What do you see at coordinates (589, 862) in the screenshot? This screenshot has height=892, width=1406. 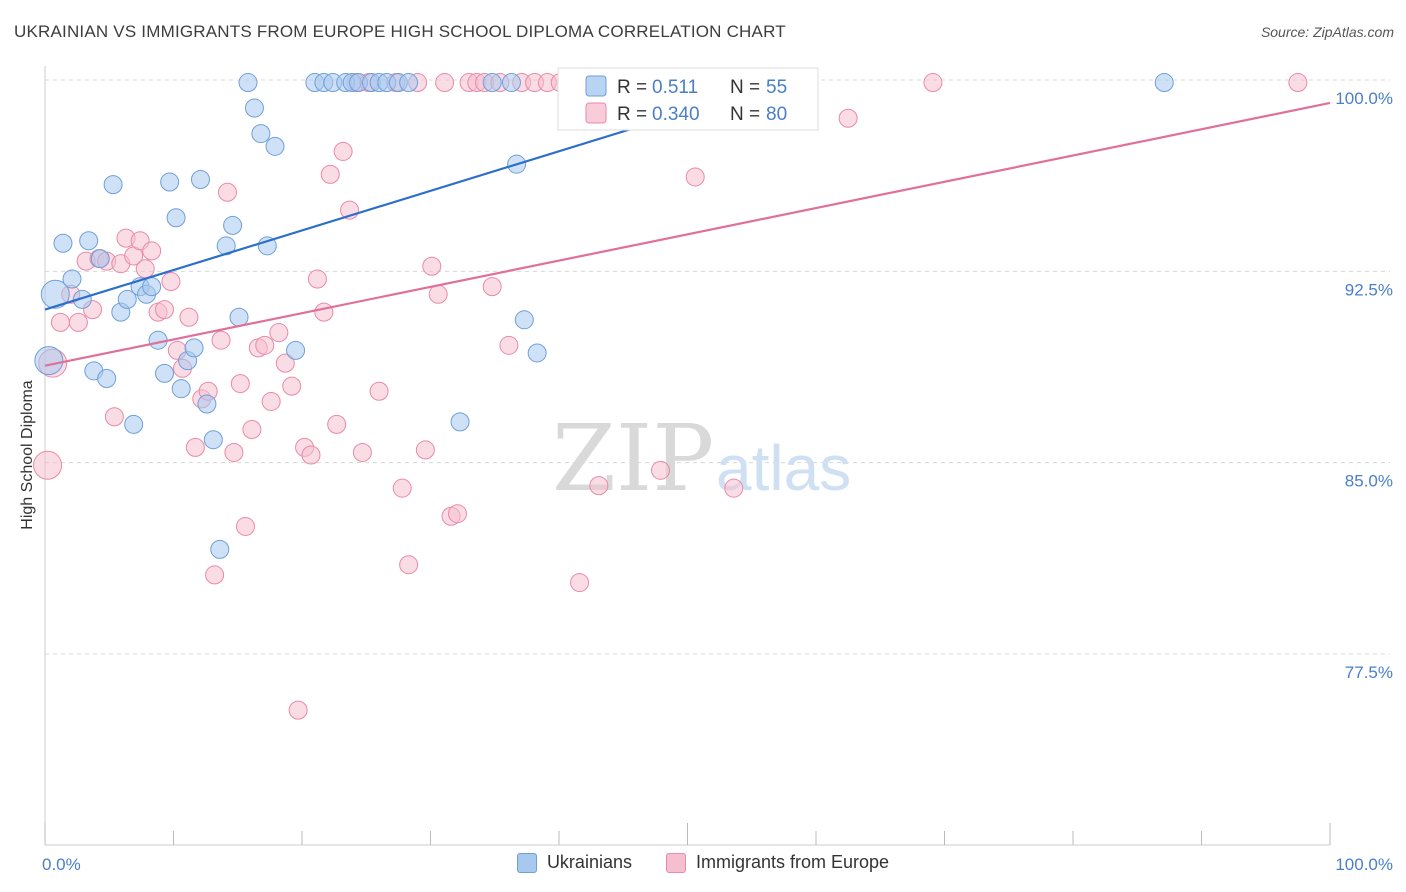 I see `legend-label-ukrainians: Ukrainians` at bounding box center [589, 862].